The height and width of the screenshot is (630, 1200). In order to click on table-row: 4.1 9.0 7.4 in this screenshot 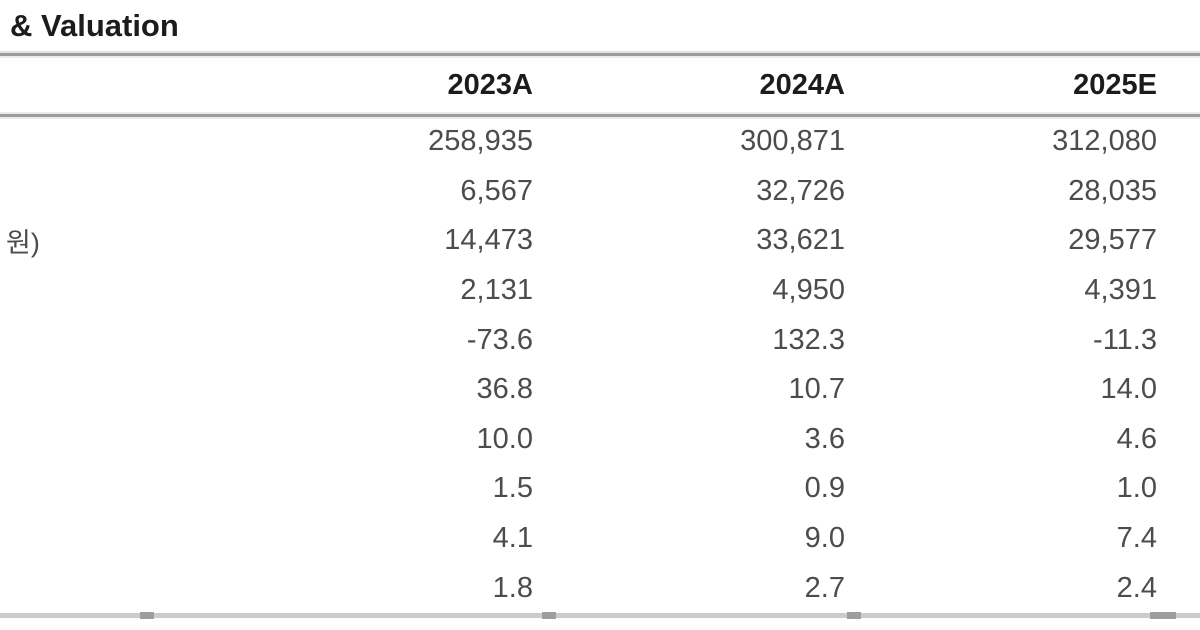, I will do `click(586, 539)`.